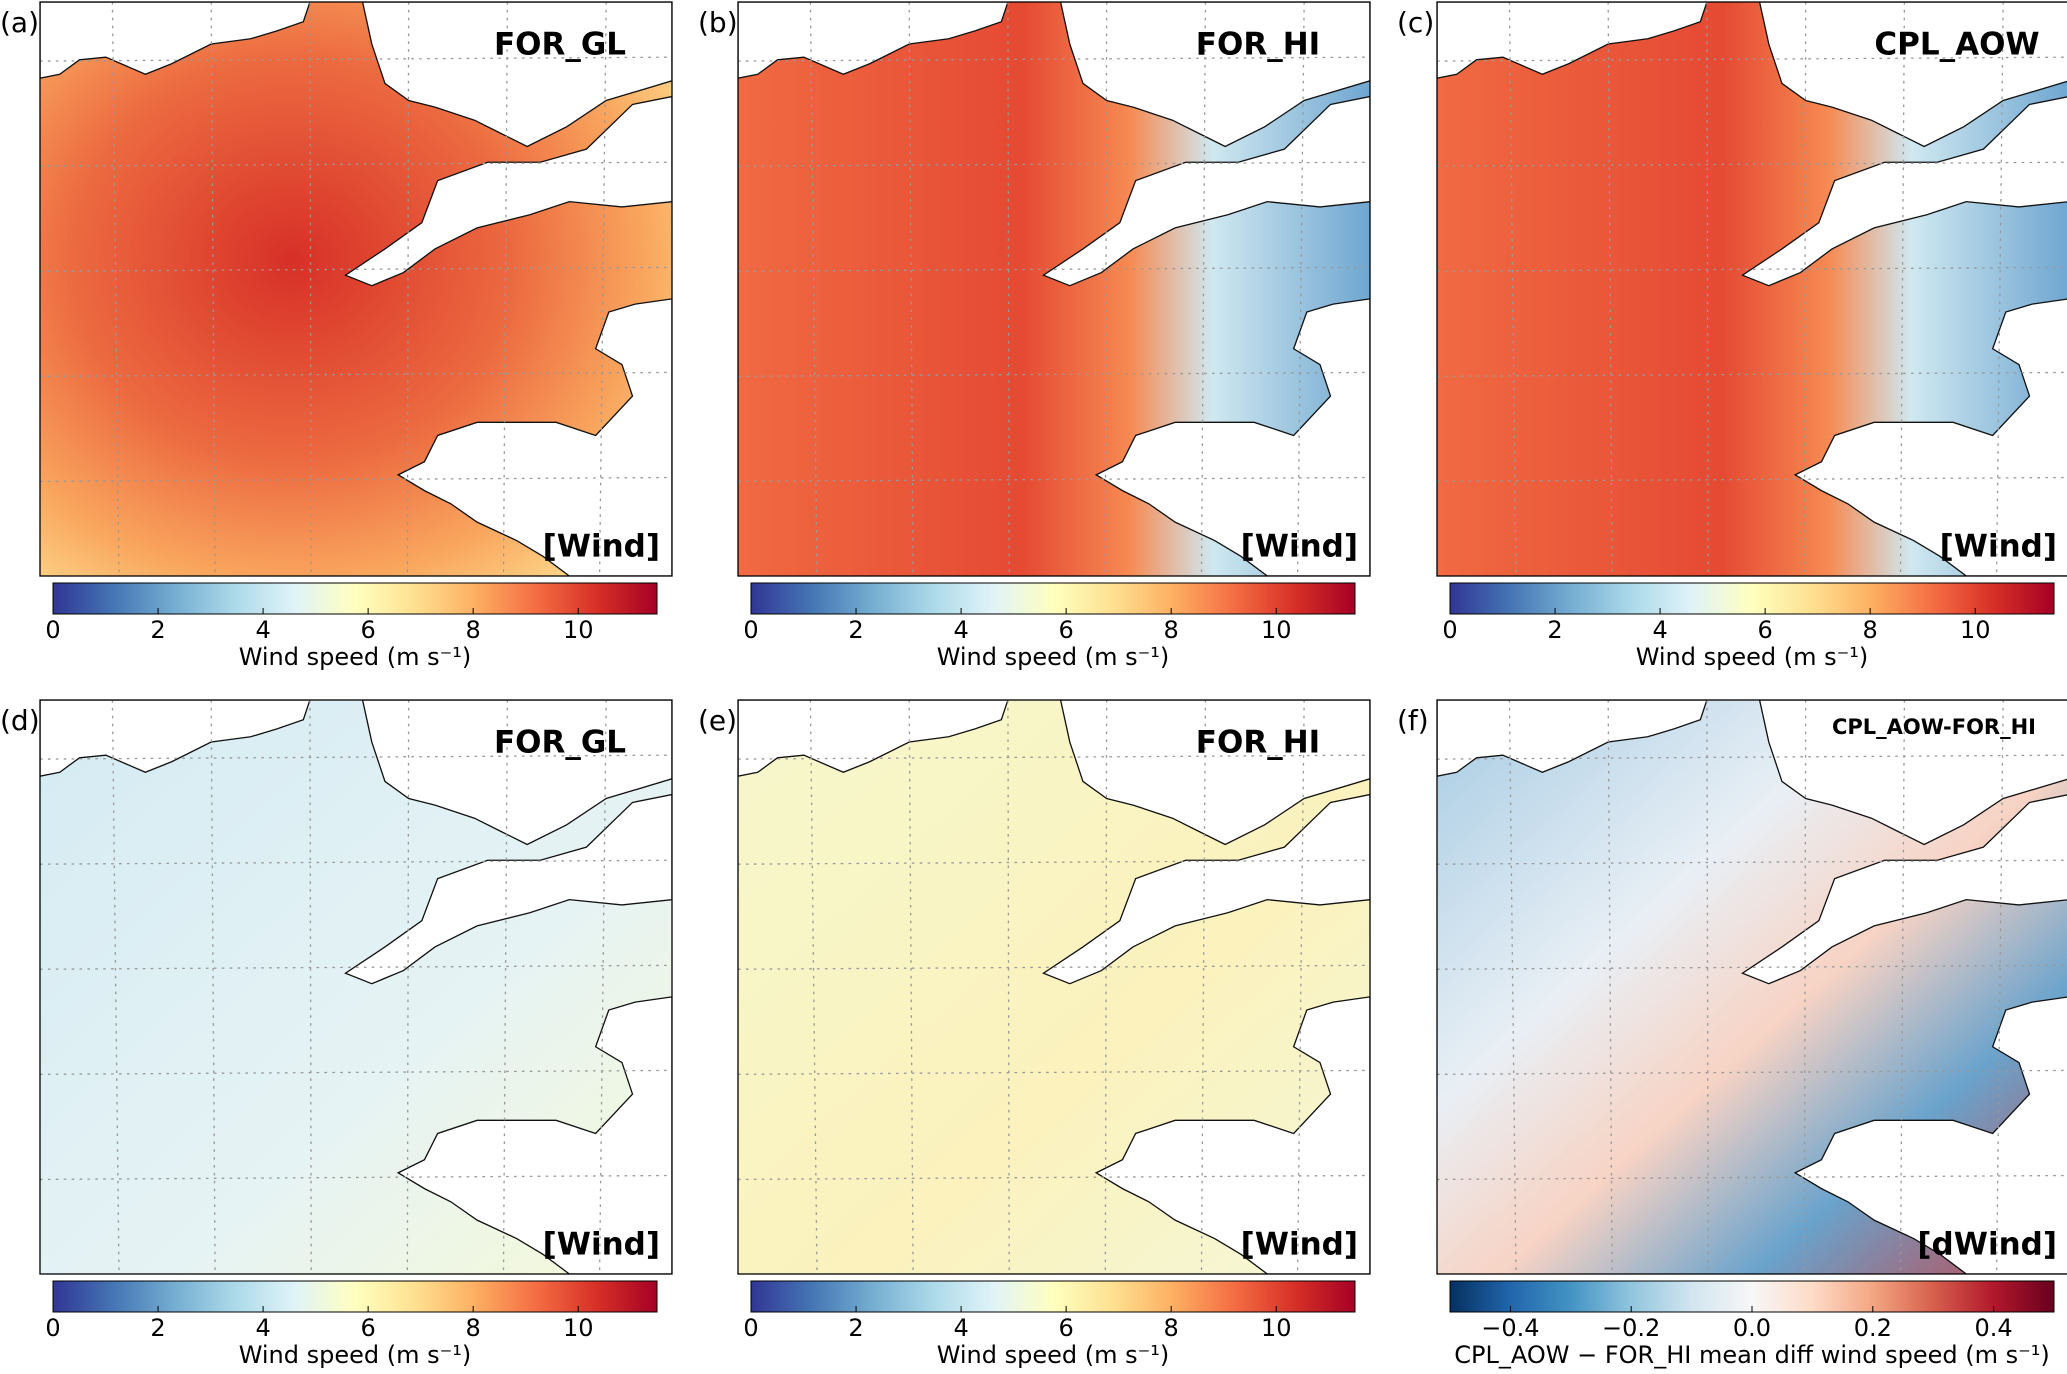 The width and height of the screenshot is (2067, 1374). Describe the element at coordinates (1631, 1328) in the screenshot. I see `colorbar-tick-label: −0.2` at that location.